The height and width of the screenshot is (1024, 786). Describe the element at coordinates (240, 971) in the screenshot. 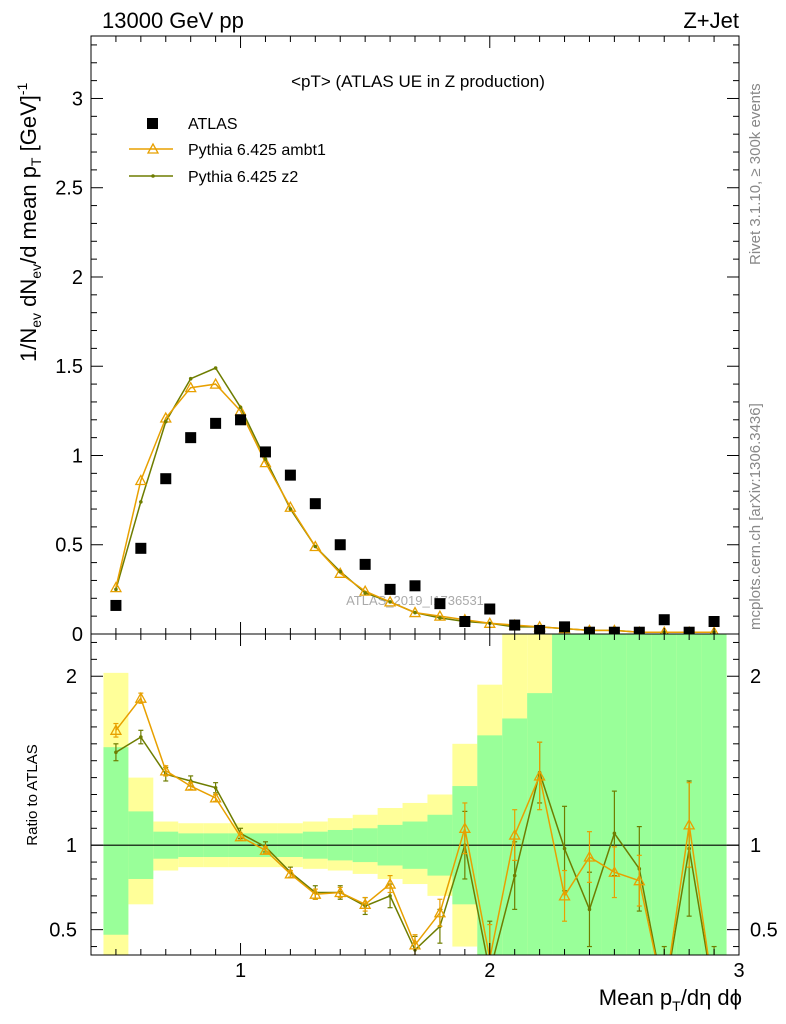

I see `x-tick-label: 1` at that location.